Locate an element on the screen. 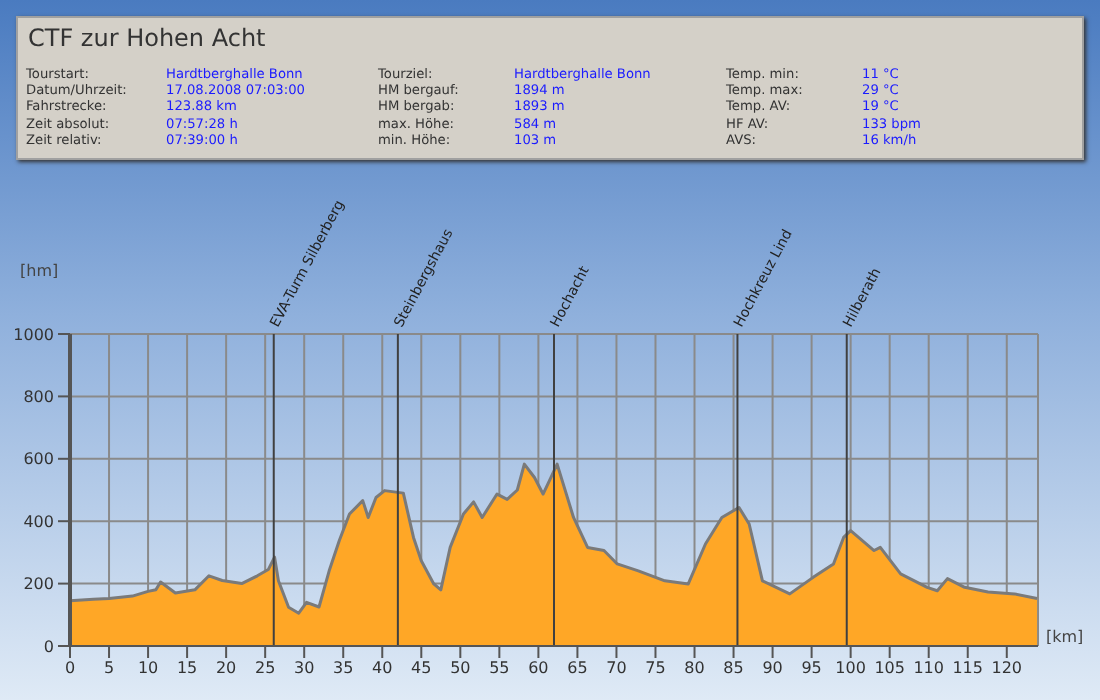 The image size is (1100, 700). x-tick-label: 35 is located at coordinates (343, 668).